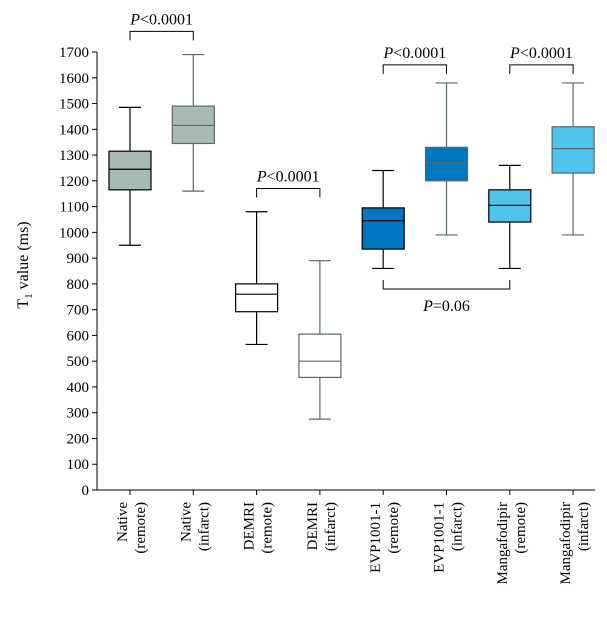 This screenshot has width=607, height=627. What do you see at coordinates (74, 130) in the screenshot?
I see `y-tick-label: 1400` at bounding box center [74, 130].